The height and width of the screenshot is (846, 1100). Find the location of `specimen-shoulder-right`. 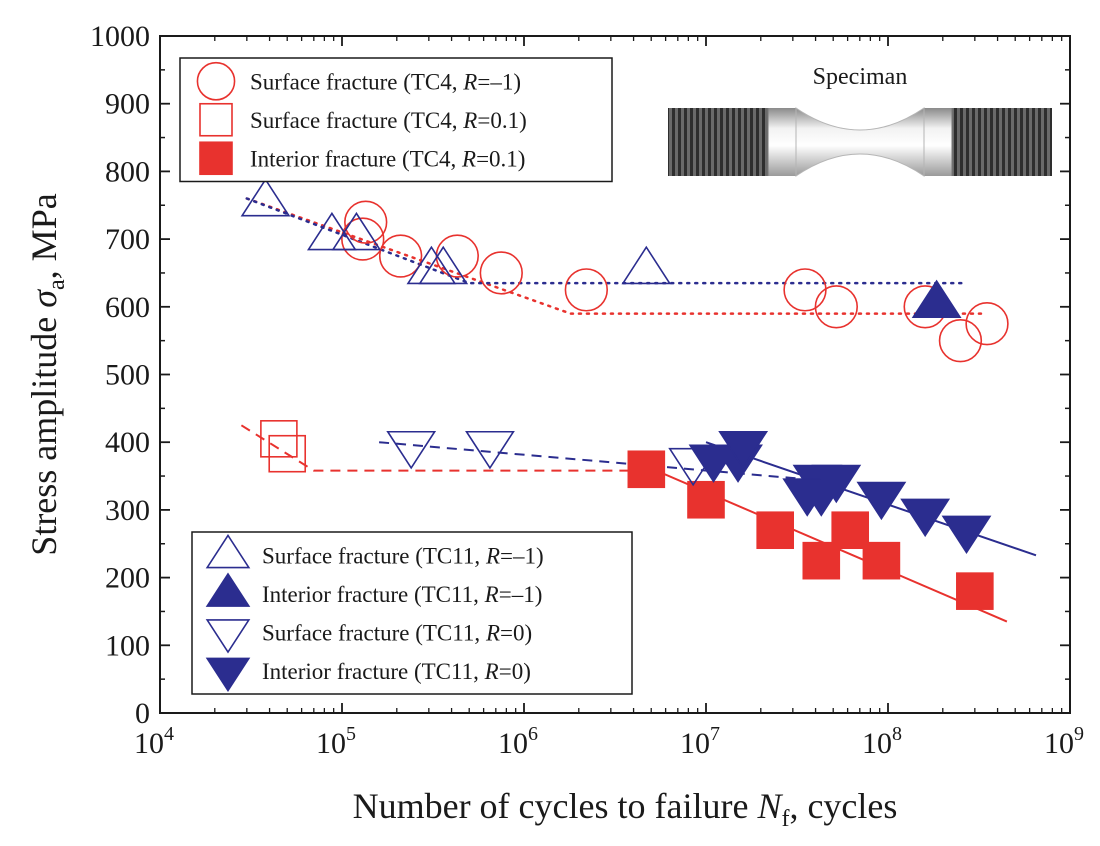

specimen-shoulder-right is located at coordinates (938, 142).